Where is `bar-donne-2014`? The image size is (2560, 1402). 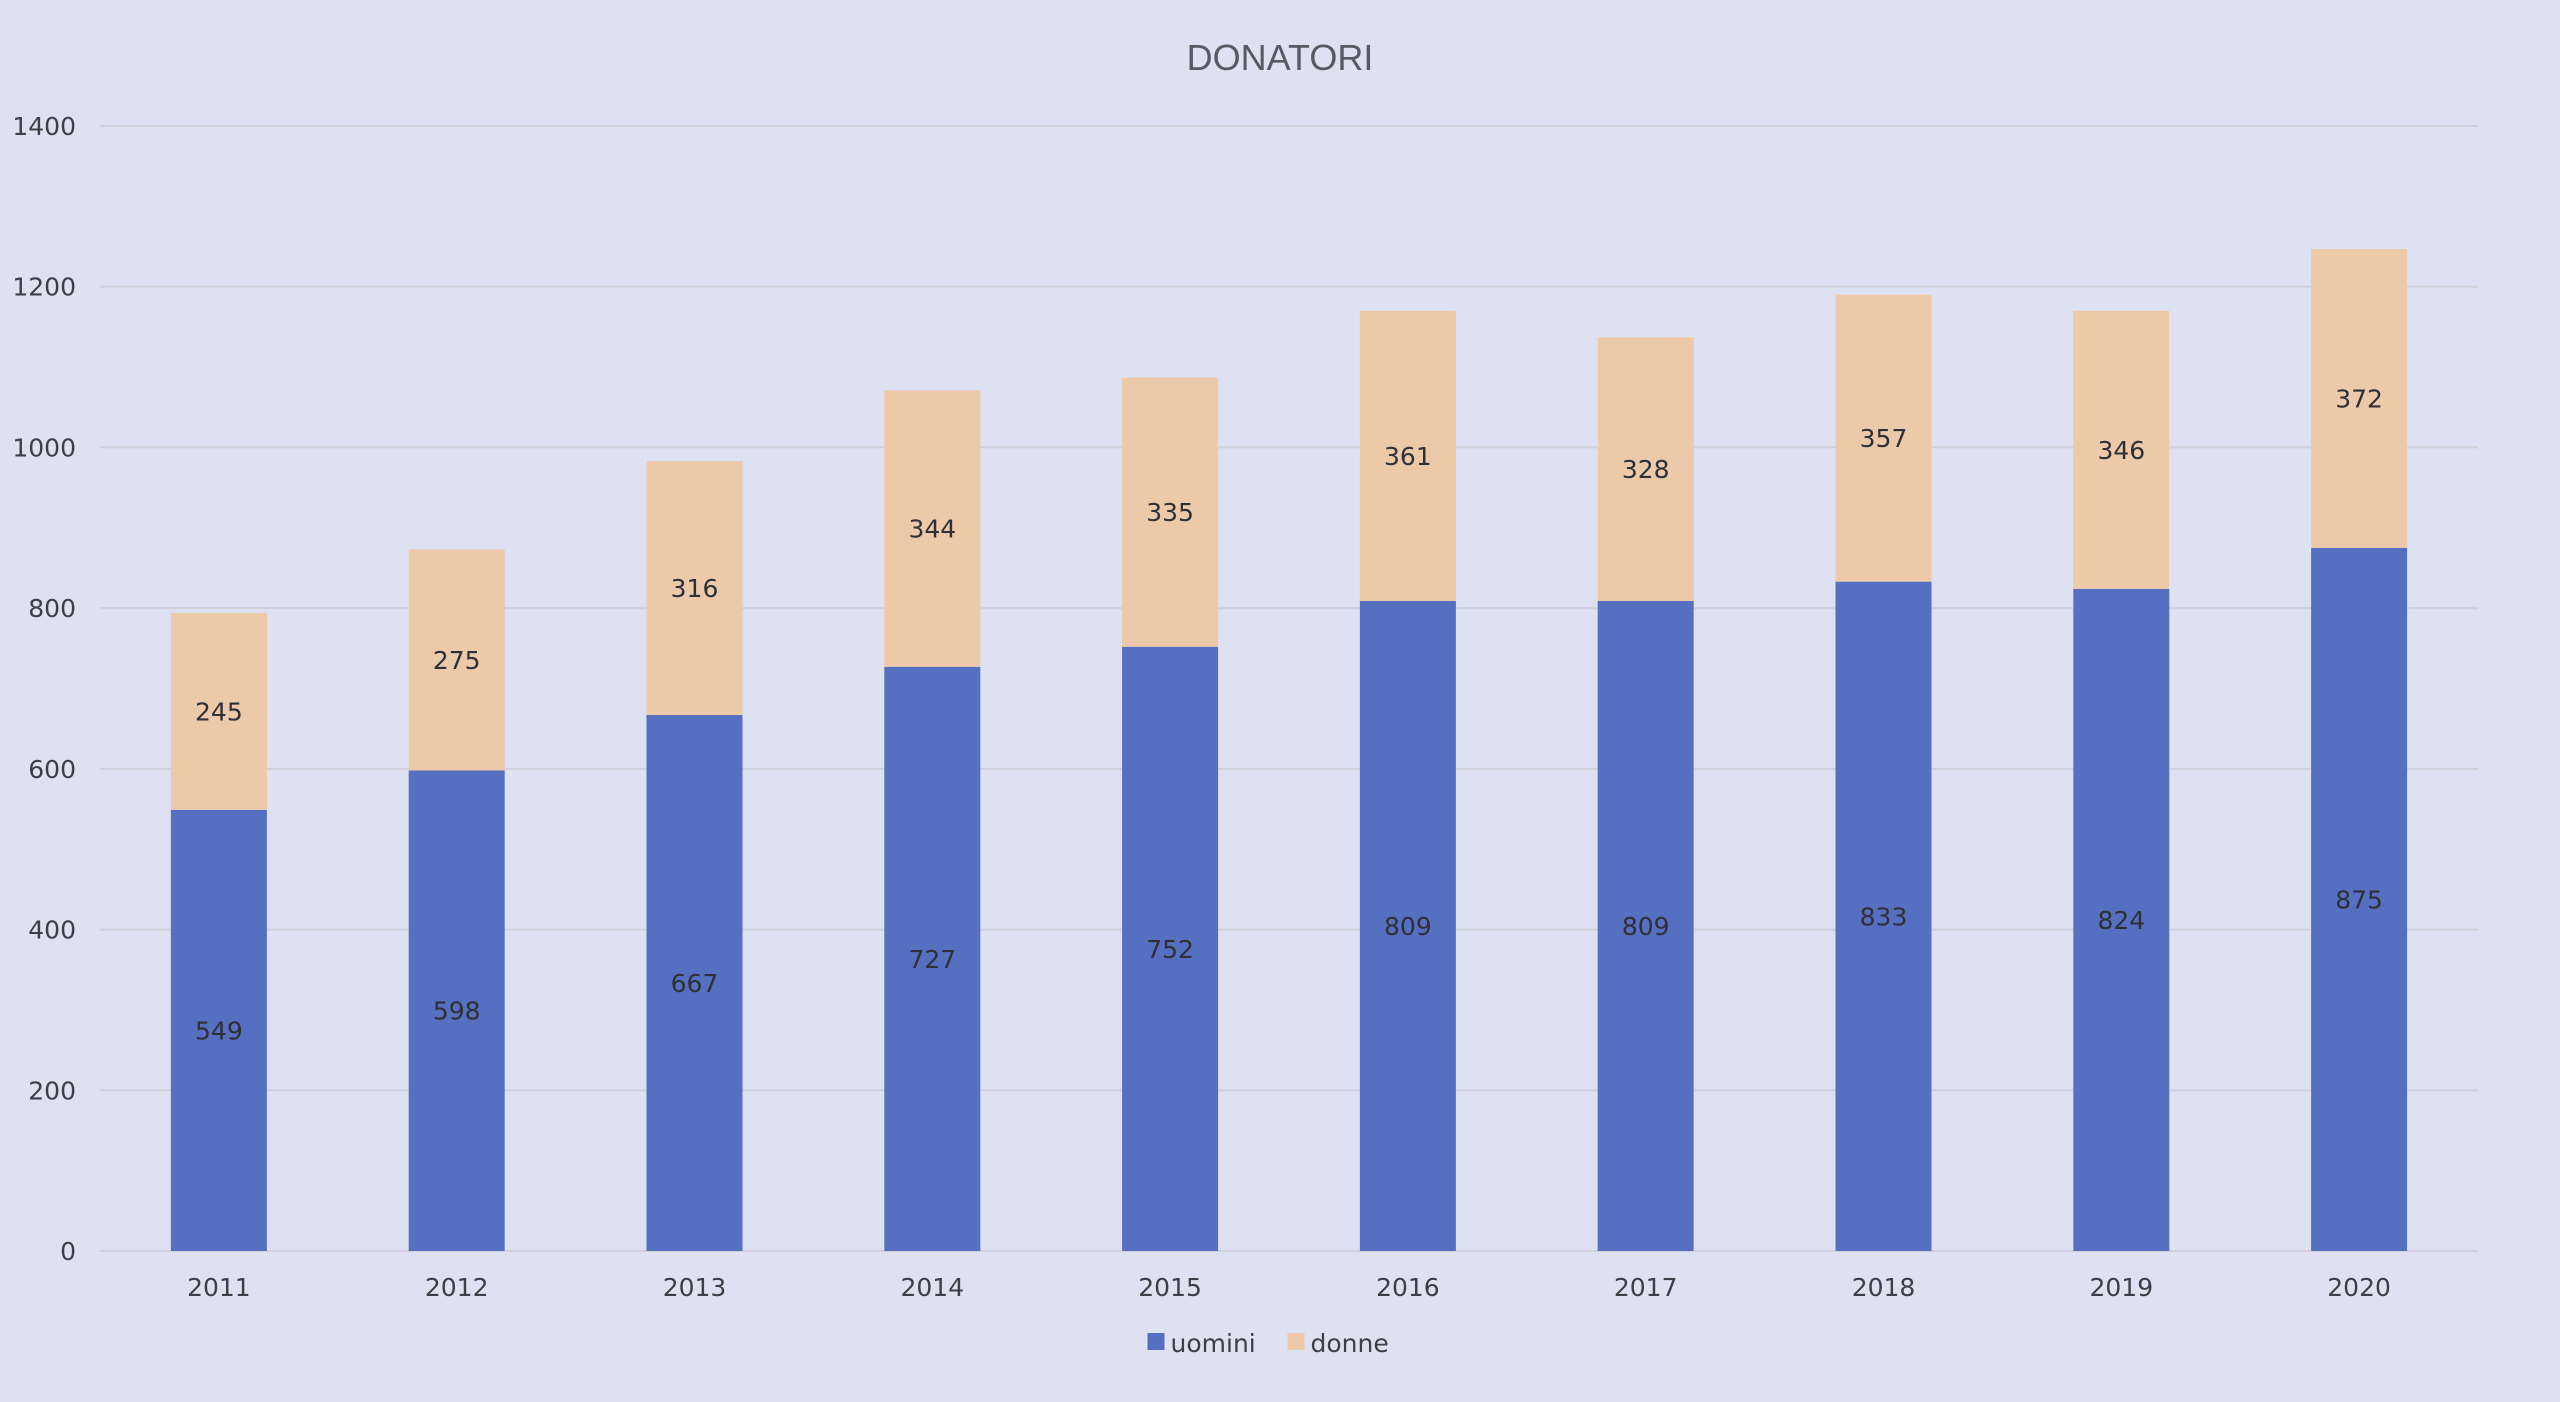 bar-donne-2014 is located at coordinates (932, 528).